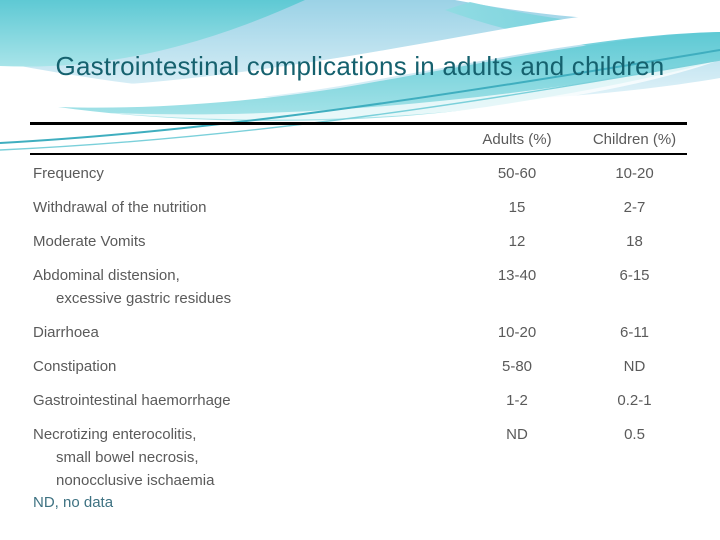 The width and height of the screenshot is (720, 540). Describe the element at coordinates (634, 275) in the screenshot. I see `children-value: 6-15` at that location.